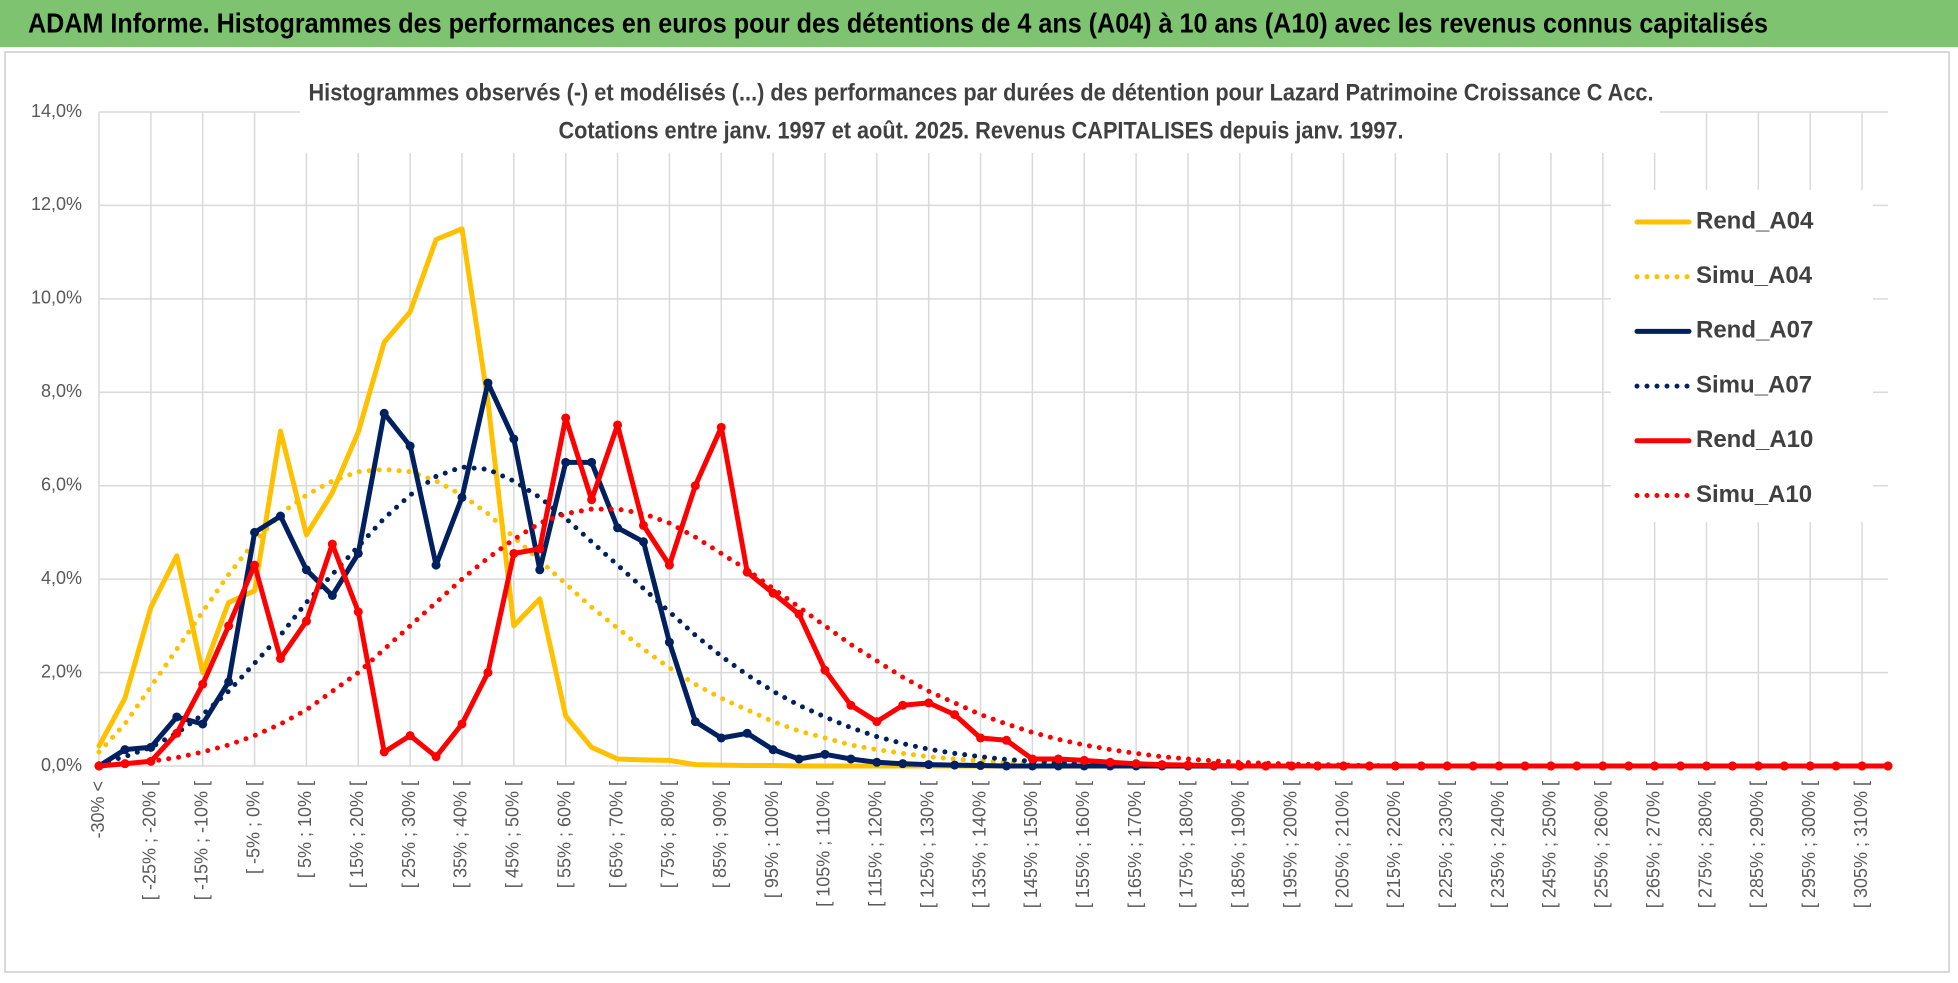 This screenshot has width=1958, height=983. I want to click on x-tick-label: [ 165% ; 170% [, so click(1135, 844).